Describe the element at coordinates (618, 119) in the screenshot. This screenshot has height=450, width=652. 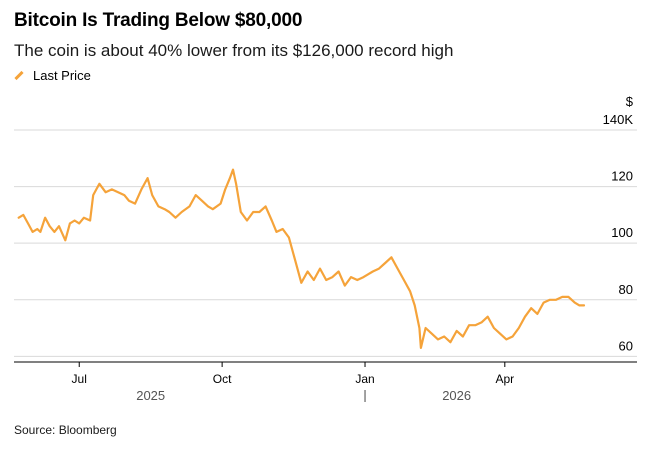
I see `y-tick-label: 140K` at that location.